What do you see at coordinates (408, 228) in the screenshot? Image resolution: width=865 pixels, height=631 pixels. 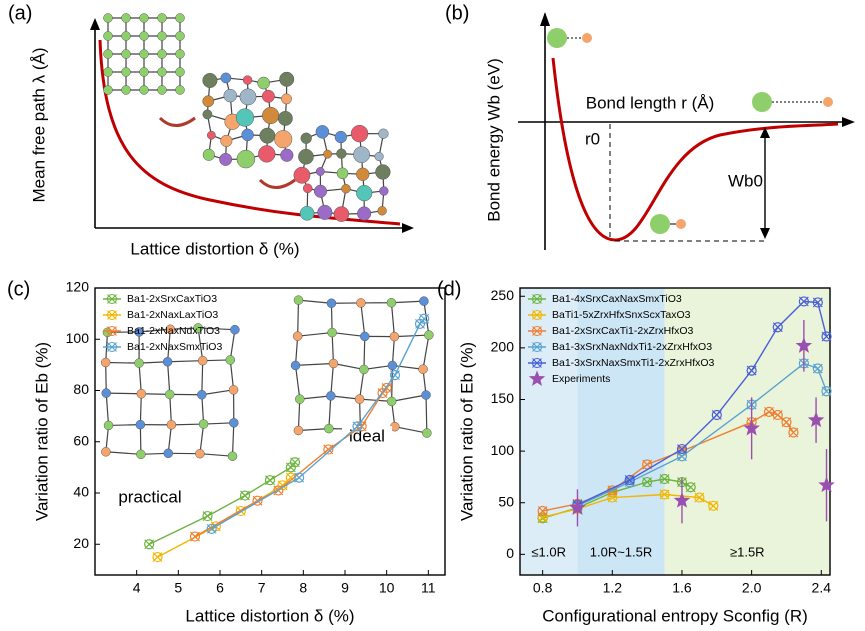 I see `arrow` at bounding box center [408, 228].